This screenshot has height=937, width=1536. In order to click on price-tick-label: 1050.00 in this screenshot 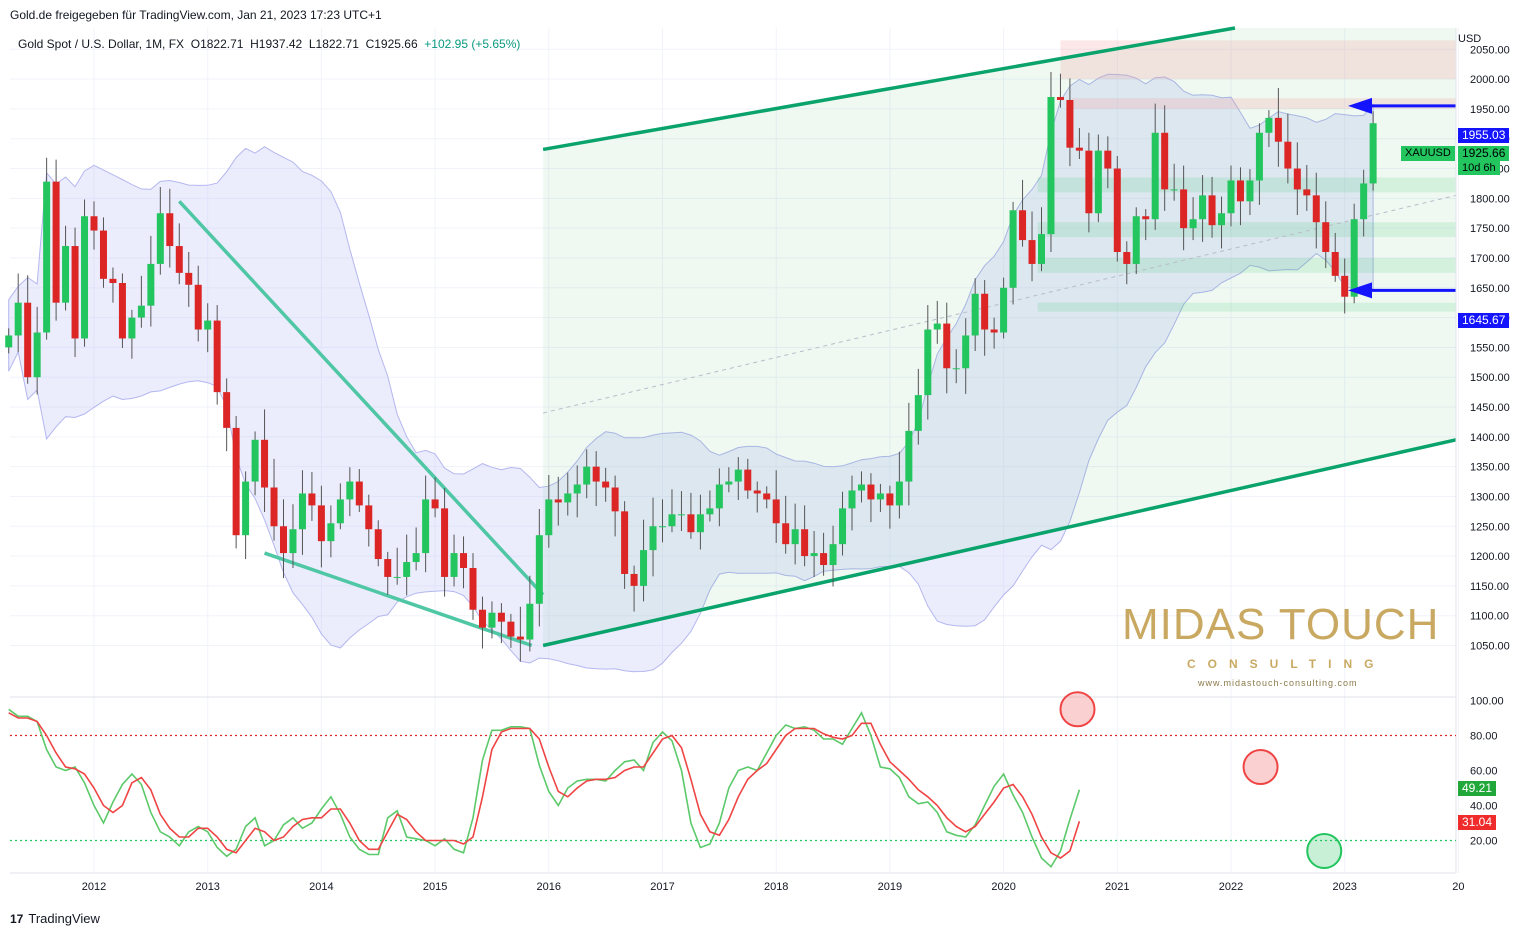, I will do `click(1490, 647)`.